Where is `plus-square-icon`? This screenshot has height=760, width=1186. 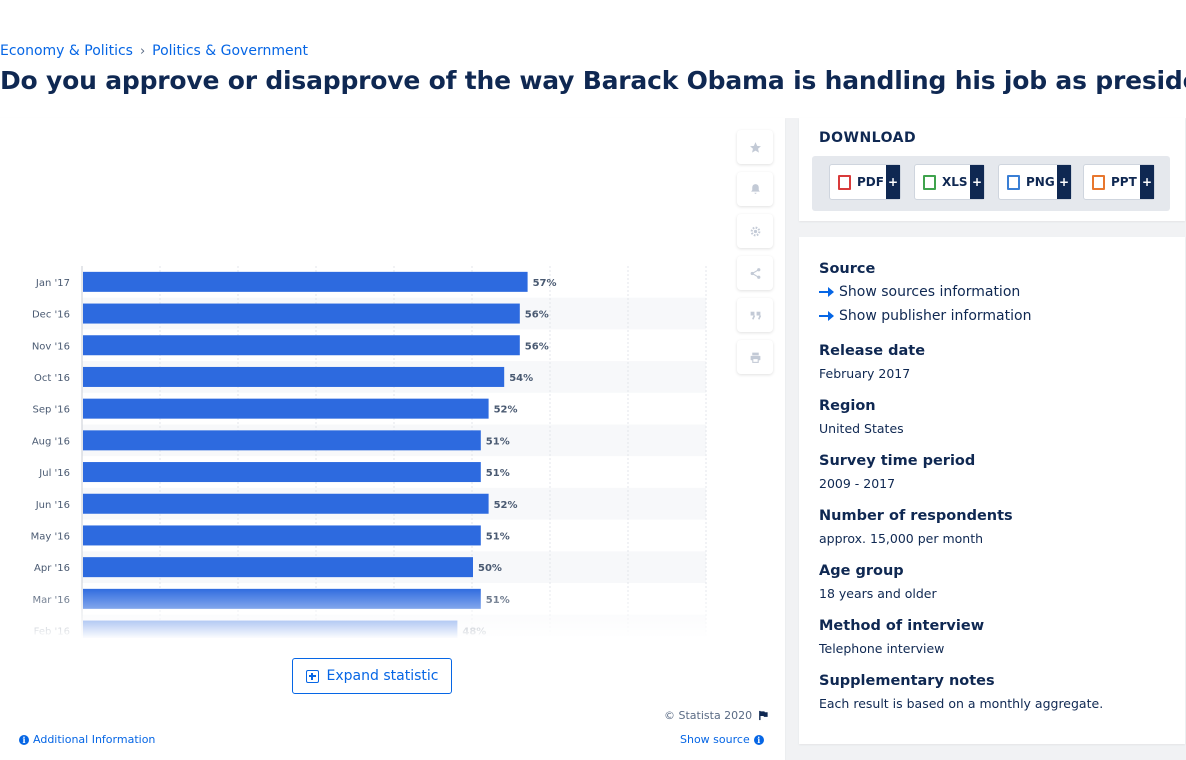 plus-square-icon is located at coordinates (312, 676).